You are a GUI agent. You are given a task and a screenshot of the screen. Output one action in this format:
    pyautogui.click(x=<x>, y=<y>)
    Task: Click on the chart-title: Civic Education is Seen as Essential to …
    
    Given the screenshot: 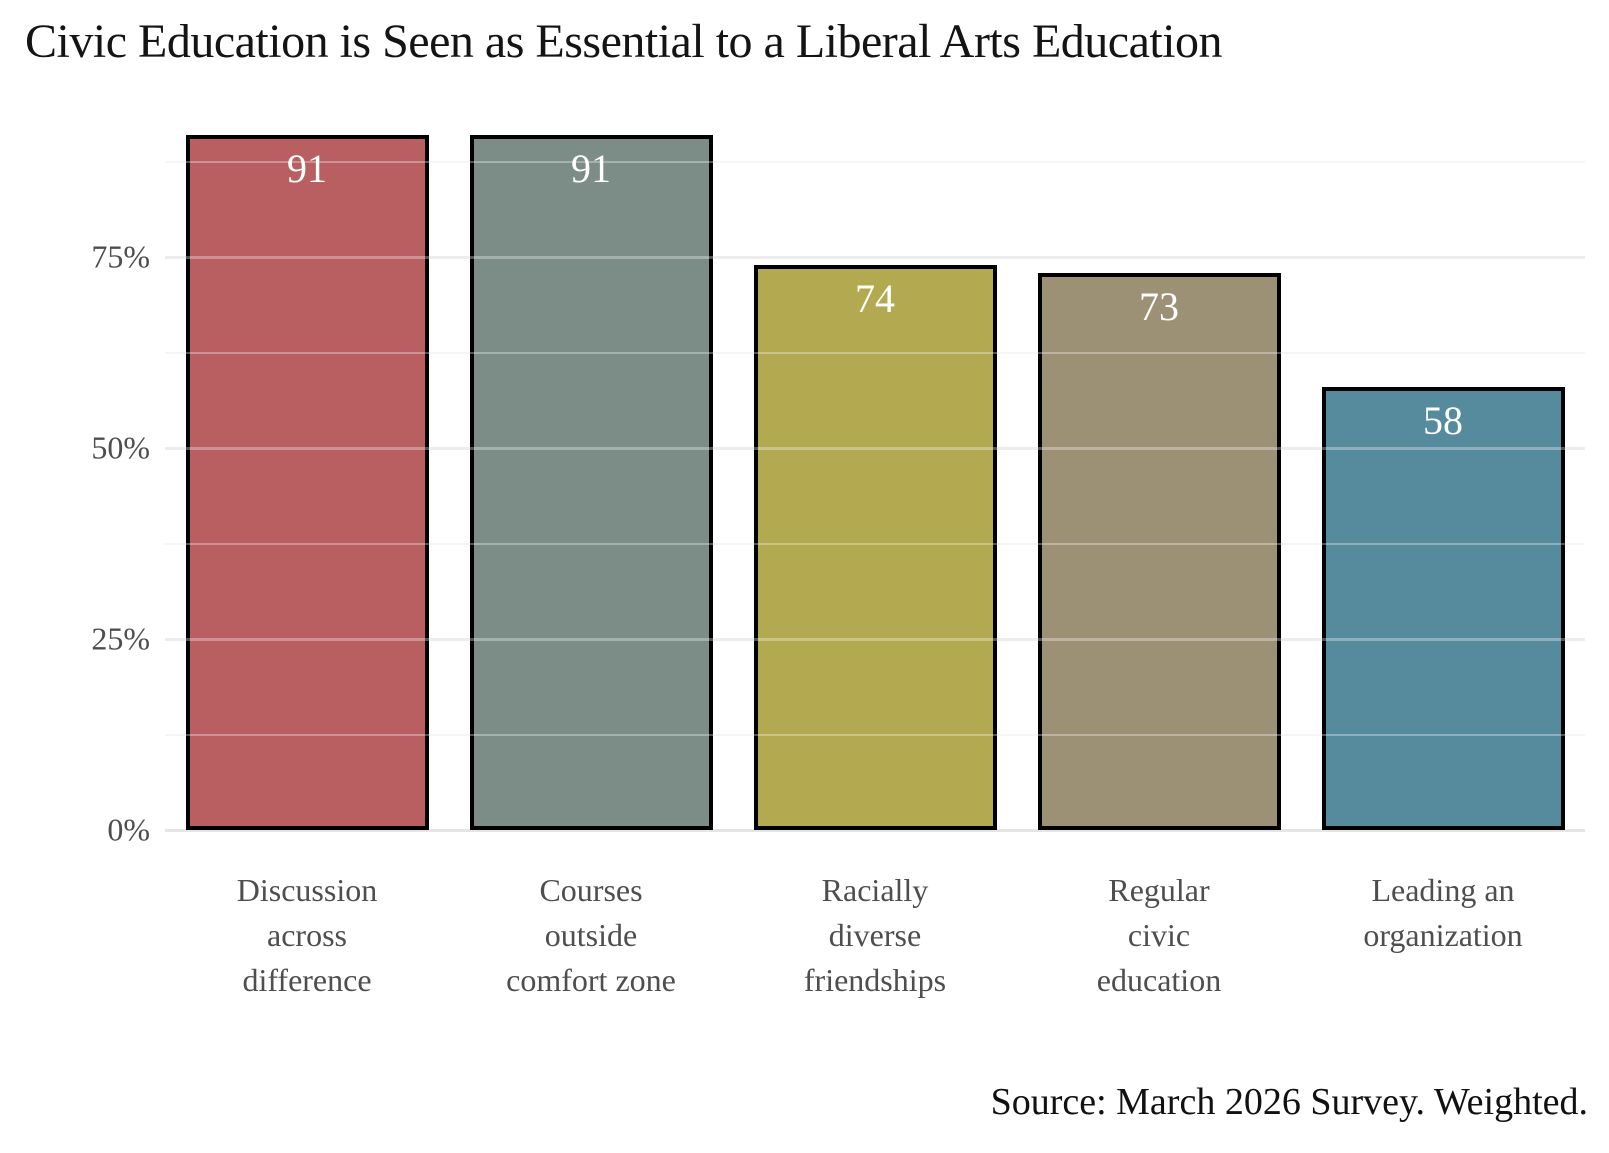 What is the action you would take?
    pyautogui.click(x=624, y=41)
    